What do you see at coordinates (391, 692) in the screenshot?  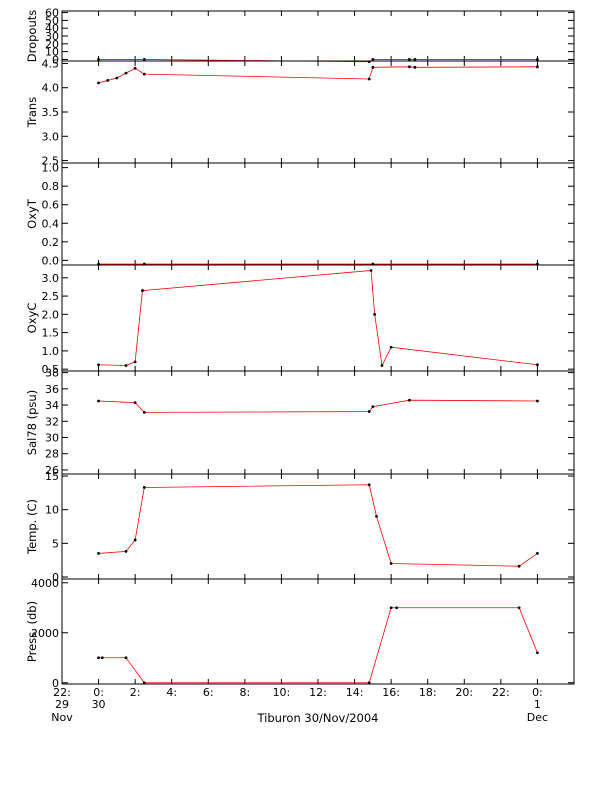 I see `x-tick-label: 16:` at bounding box center [391, 692].